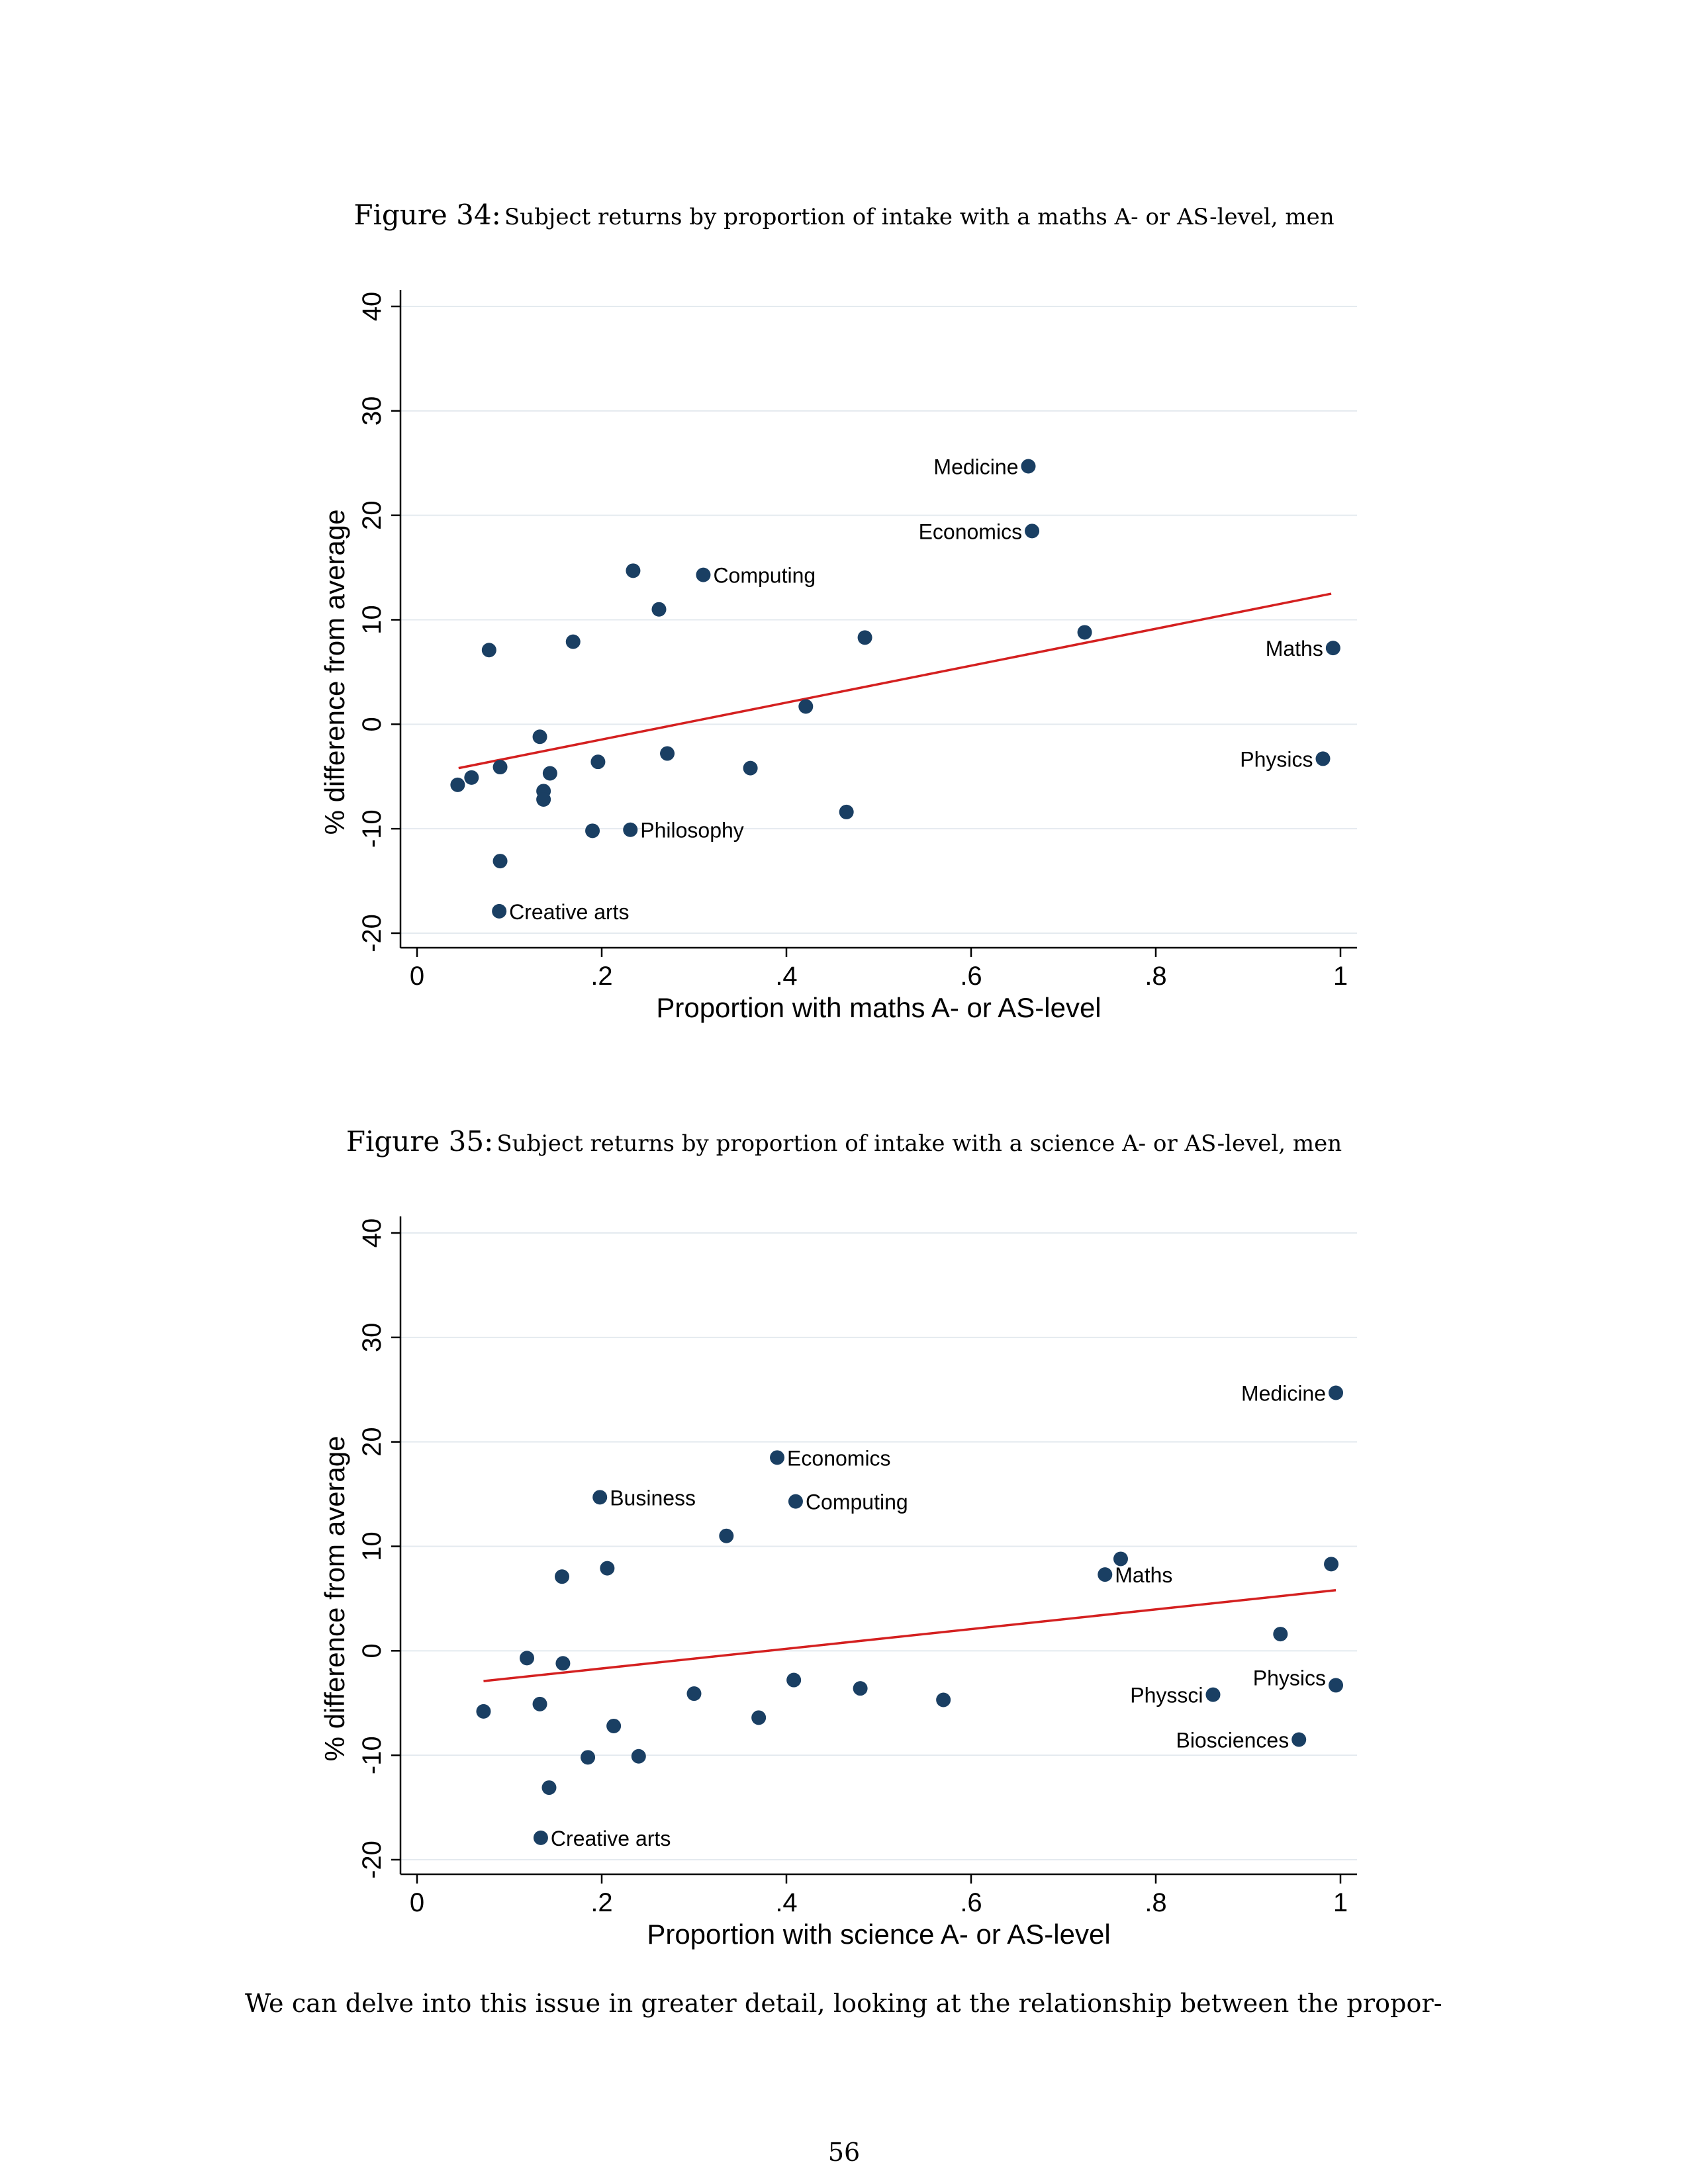 This screenshot has height=2184, width=1688. What do you see at coordinates (1340, 977) in the screenshot?
I see `x-tick-label-5: 1` at bounding box center [1340, 977].